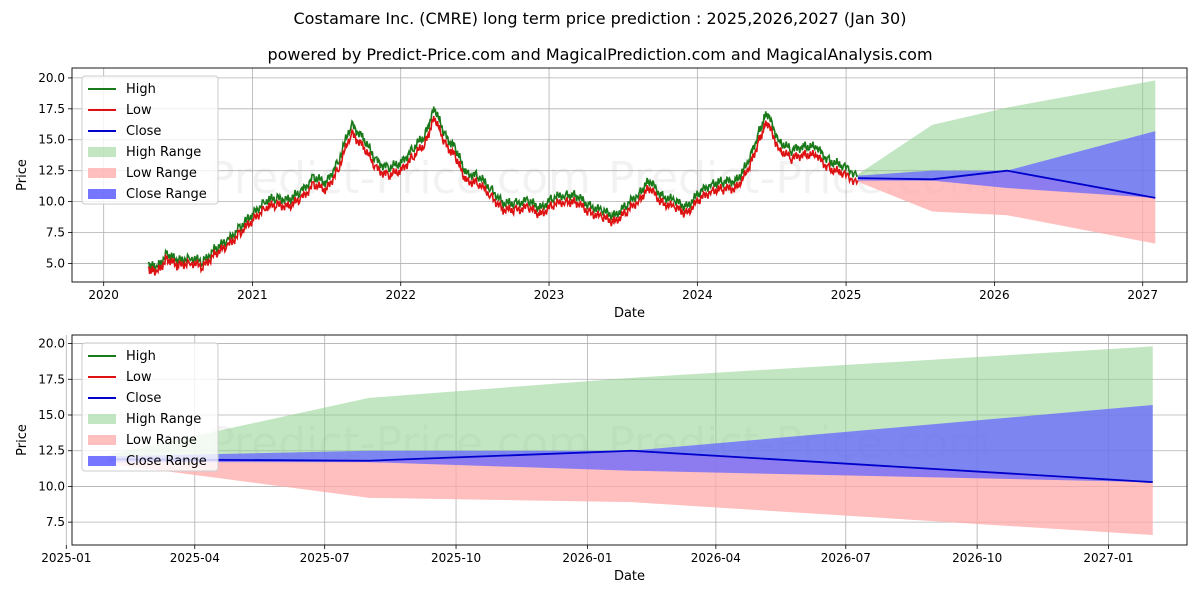 The width and height of the screenshot is (1200, 600). I want to click on x-tick-label: 2022, so click(400, 295).